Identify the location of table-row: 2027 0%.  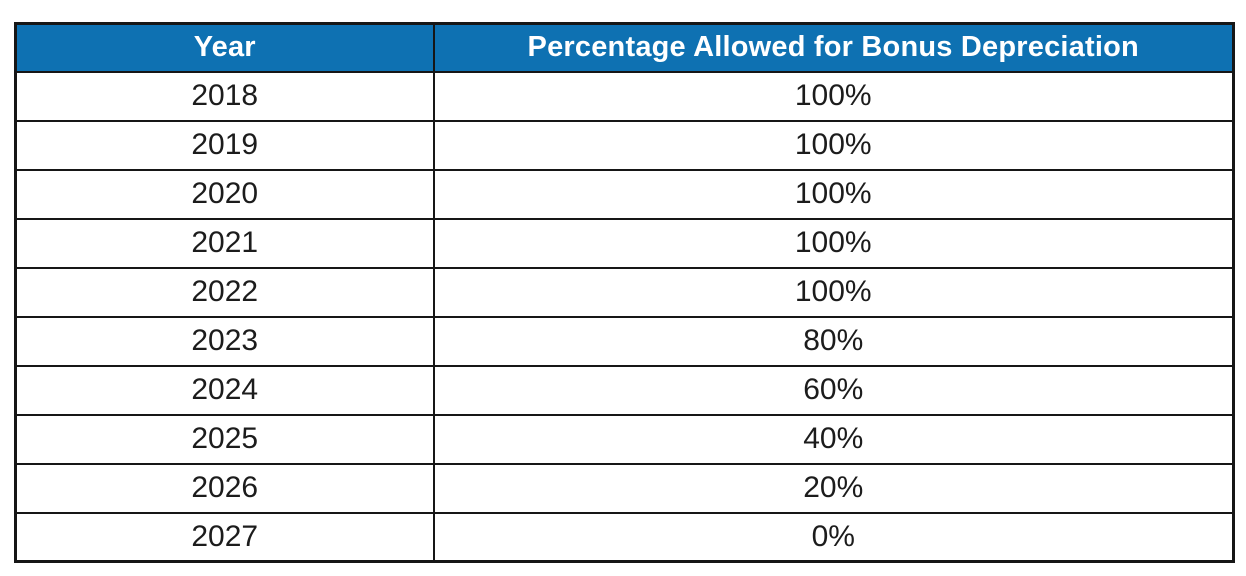
(624, 537).